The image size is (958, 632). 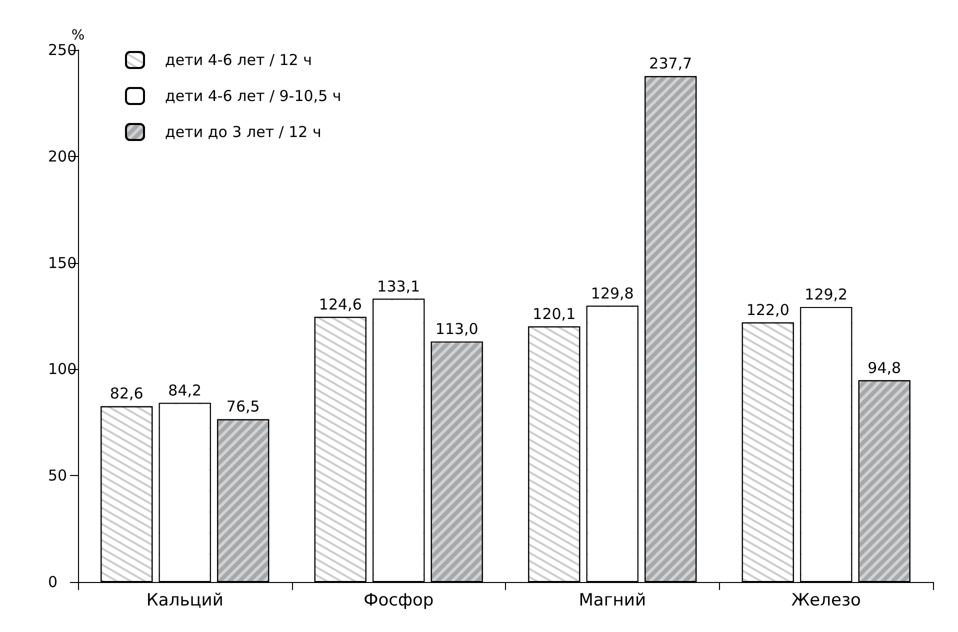 What do you see at coordinates (768, 309) in the screenshot?
I see `data-label: 122,0` at bounding box center [768, 309].